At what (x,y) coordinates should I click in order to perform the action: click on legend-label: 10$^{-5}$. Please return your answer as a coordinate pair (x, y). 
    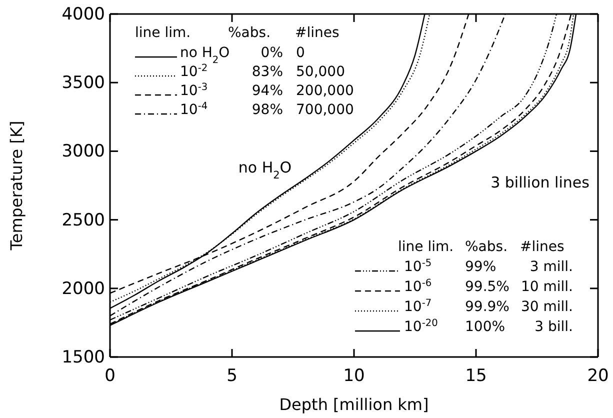
    Looking at the image, I should click on (418, 266).